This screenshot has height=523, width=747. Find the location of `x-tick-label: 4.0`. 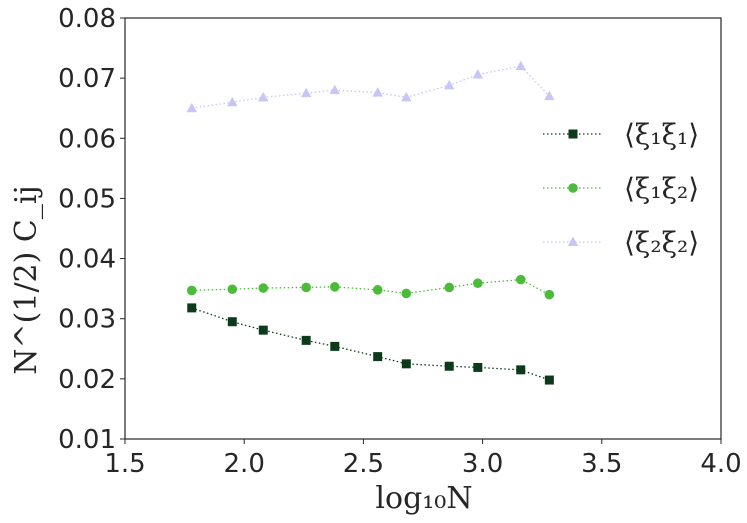

x-tick-label: 4.0 is located at coordinates (720, 464).